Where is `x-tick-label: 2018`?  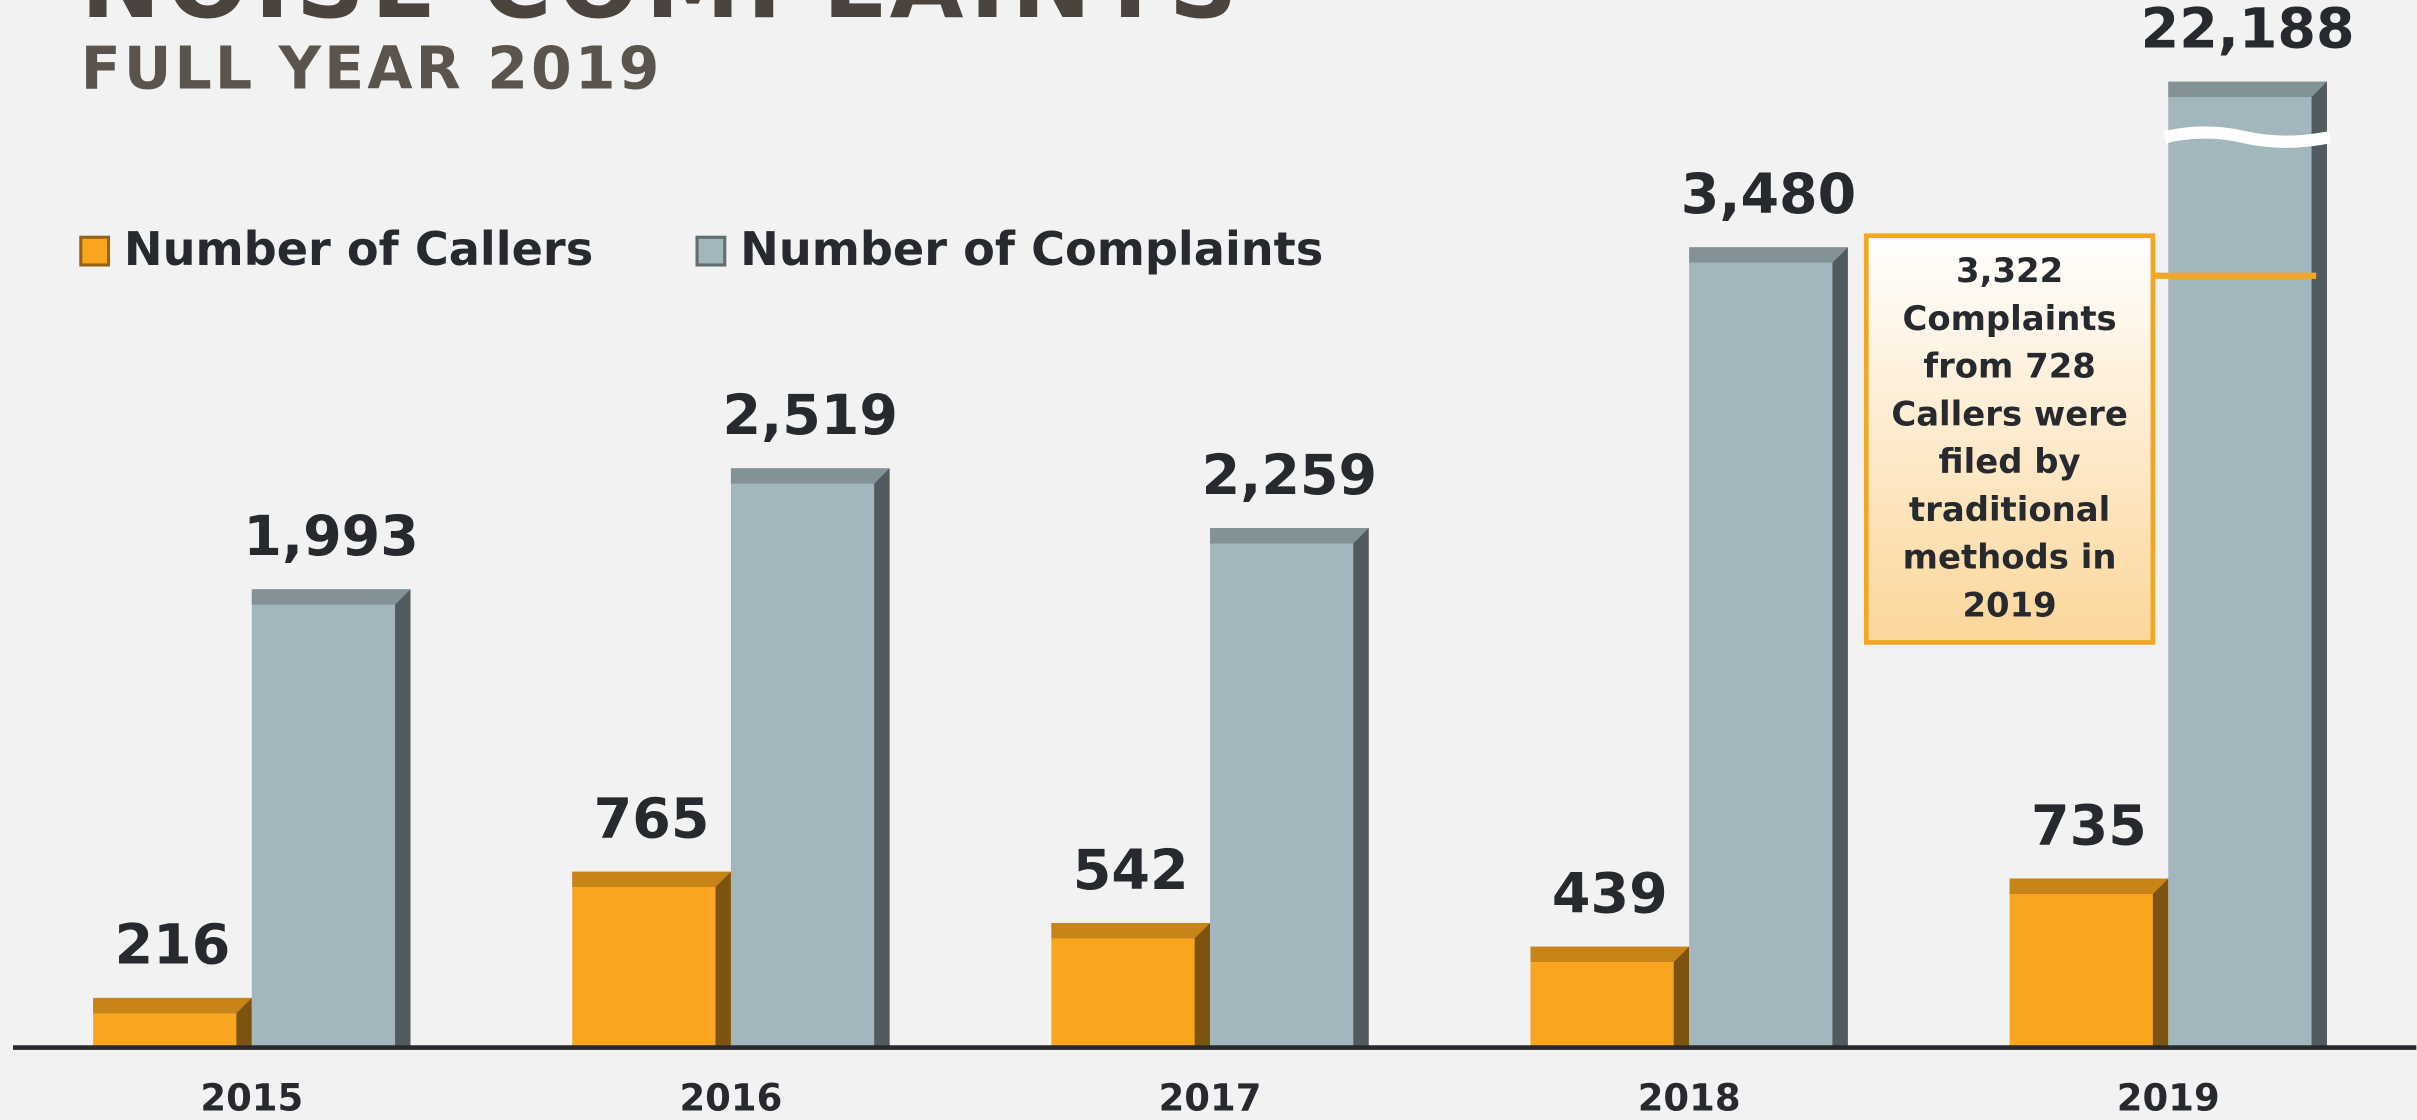 x-tick-label: 2018 is located at coordinates (1689, 1097).